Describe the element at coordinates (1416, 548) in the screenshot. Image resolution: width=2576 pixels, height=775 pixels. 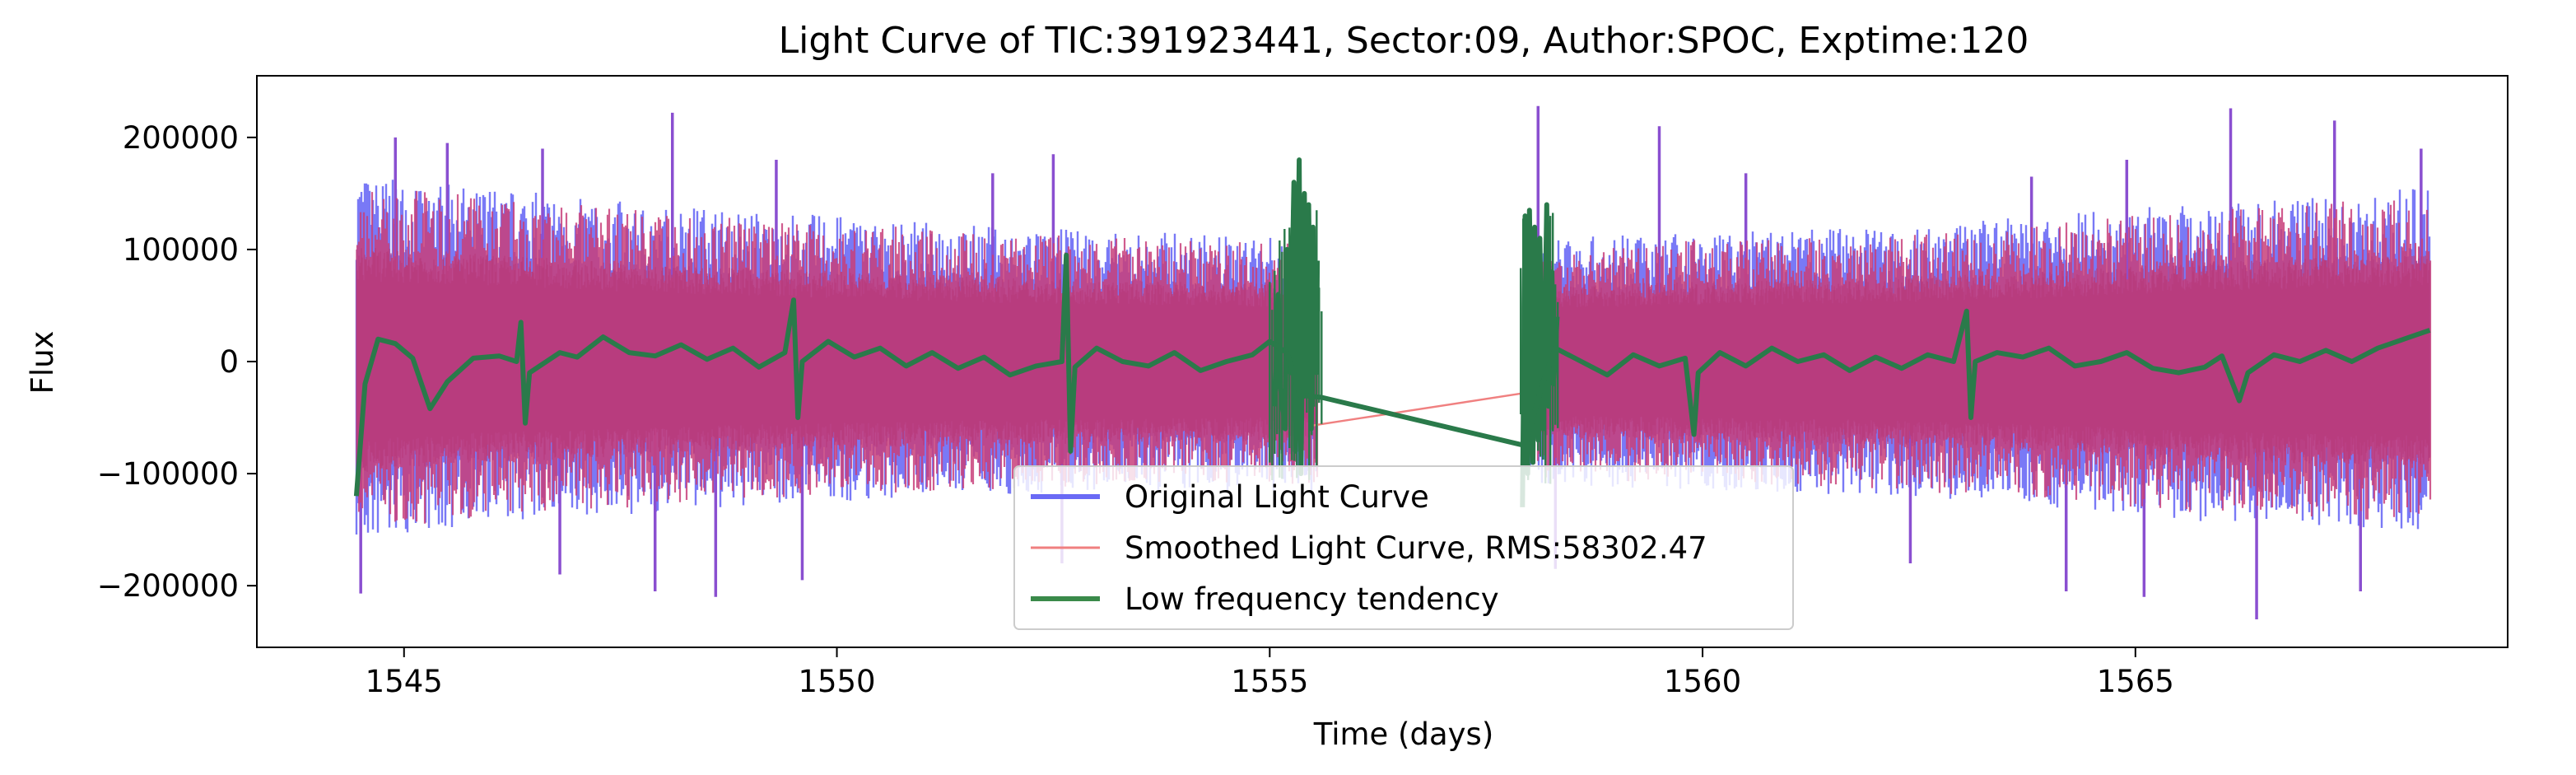
I see `legend-label-smoothed: Smoothed Light Curve, RMS:58302.47` at that location.